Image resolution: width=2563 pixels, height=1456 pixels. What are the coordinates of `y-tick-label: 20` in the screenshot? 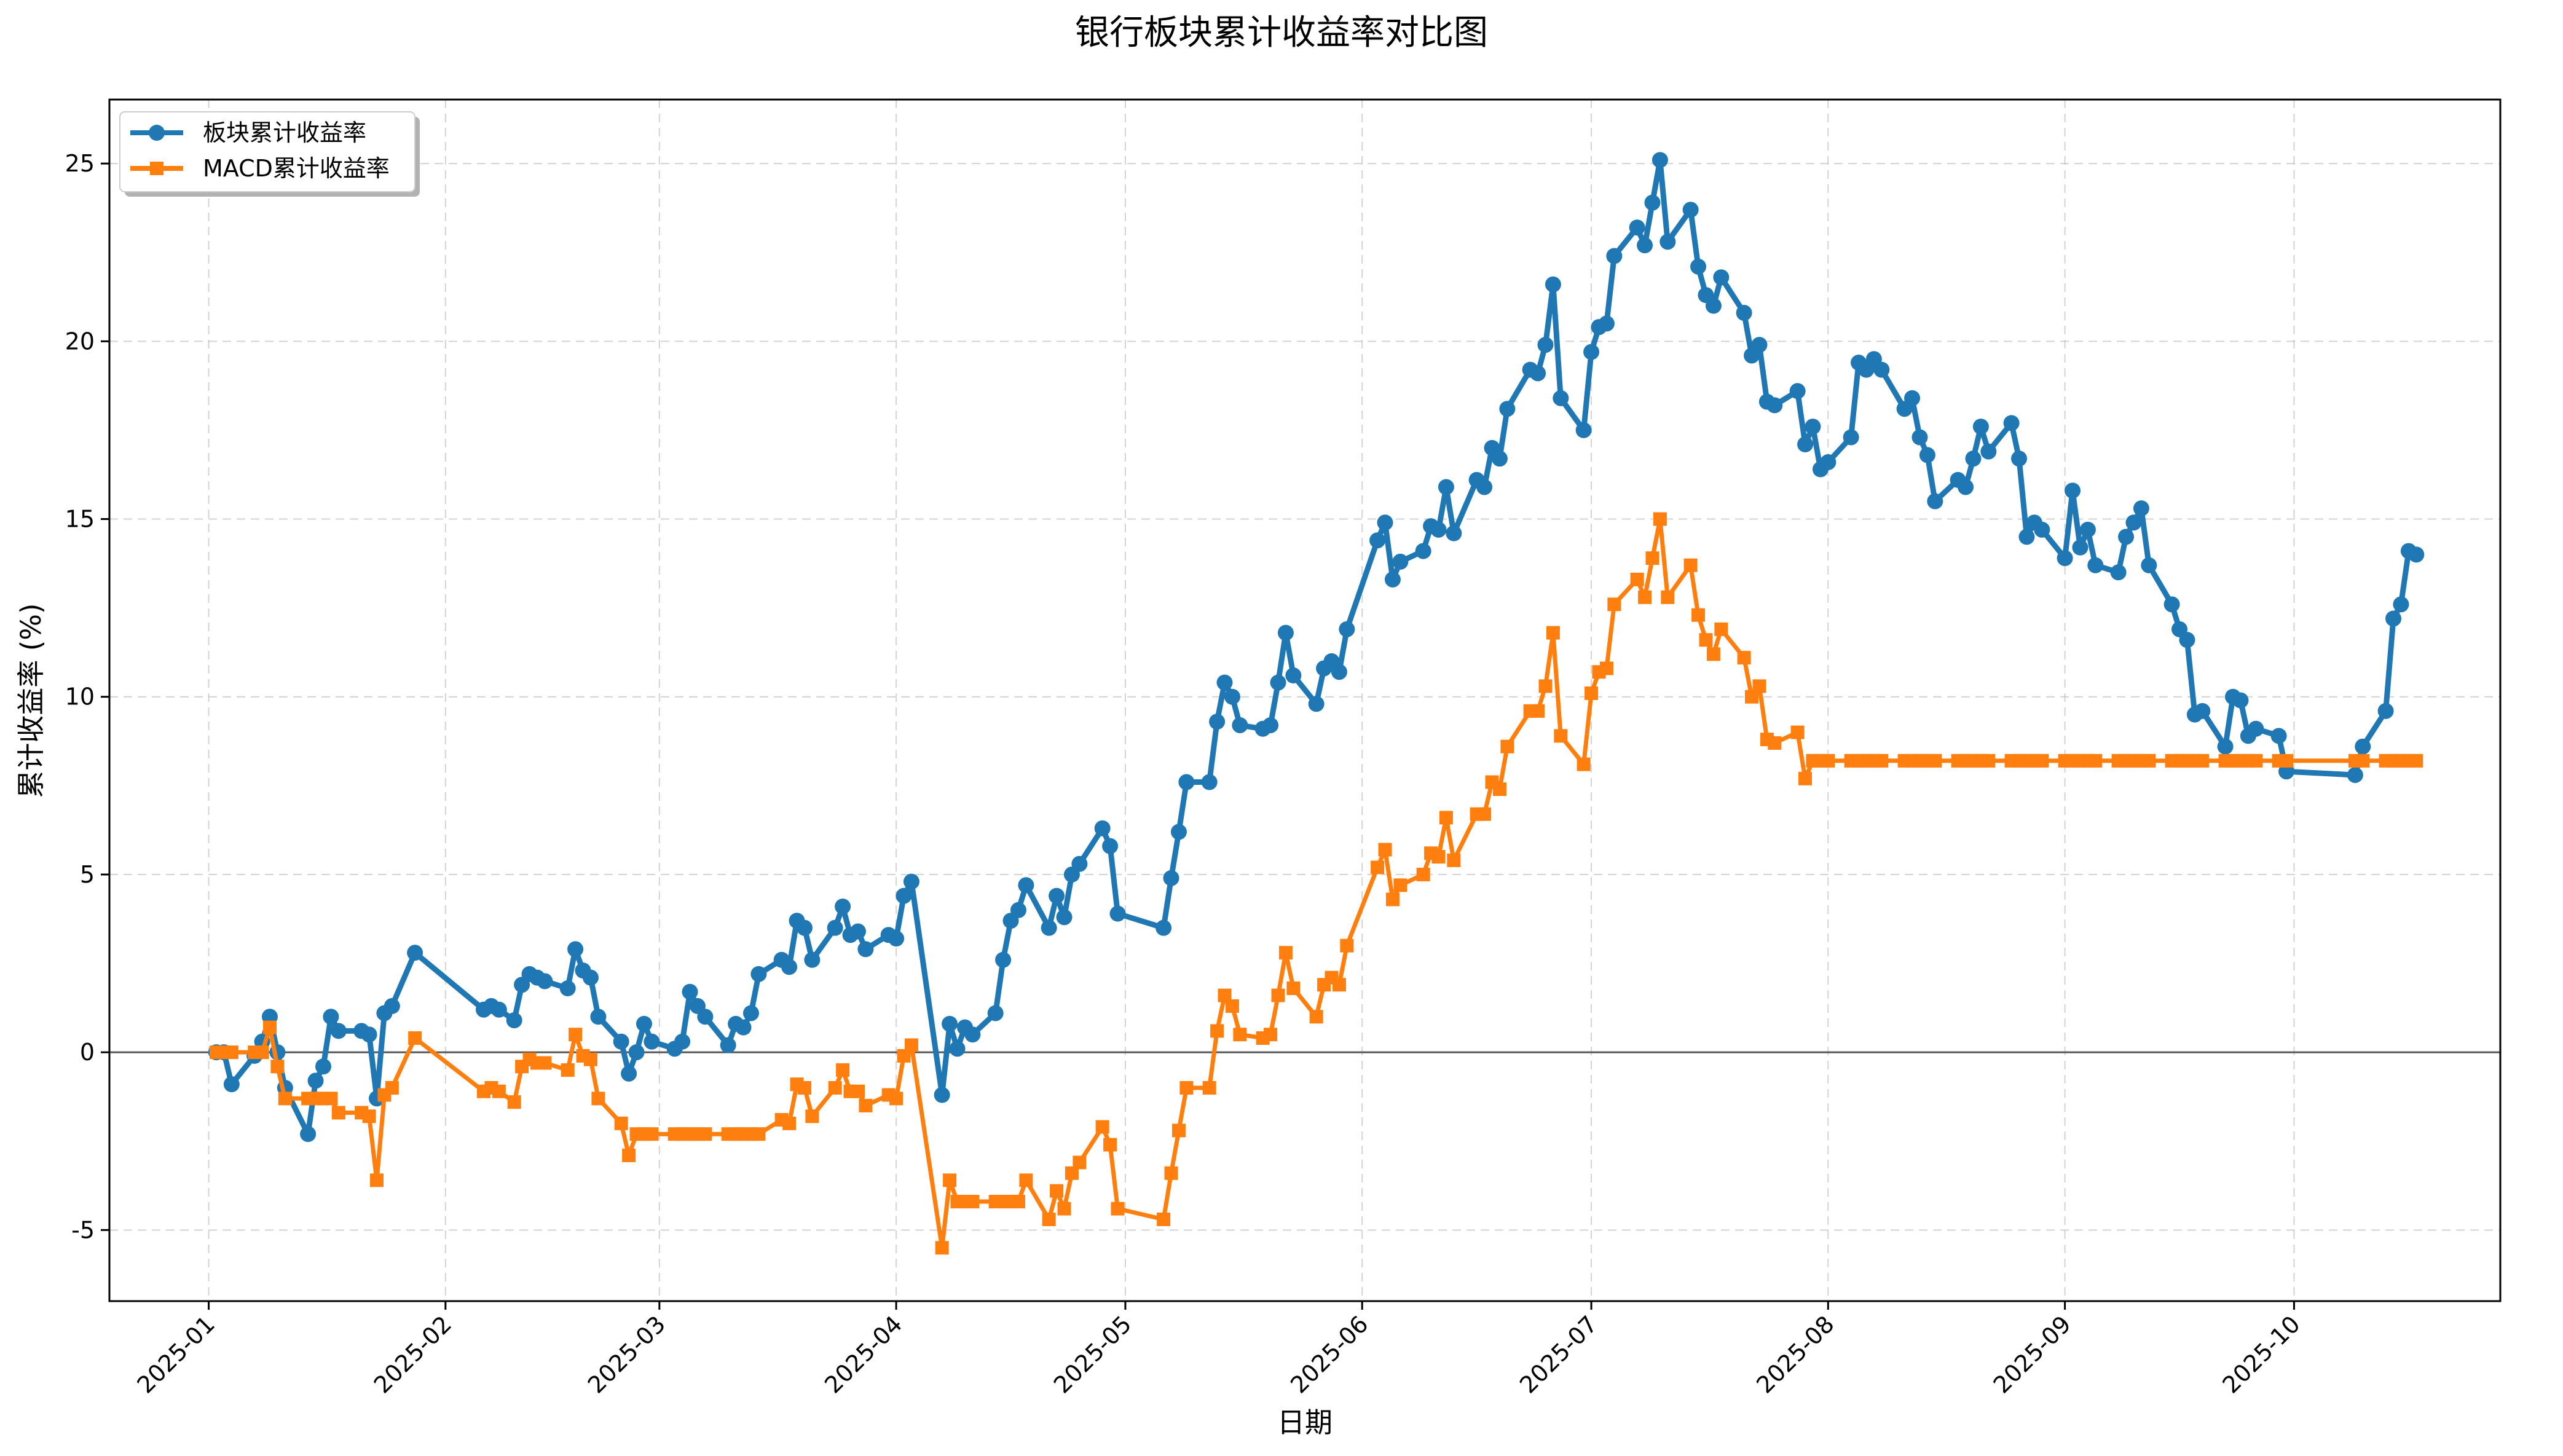 It's located at (80, 341).